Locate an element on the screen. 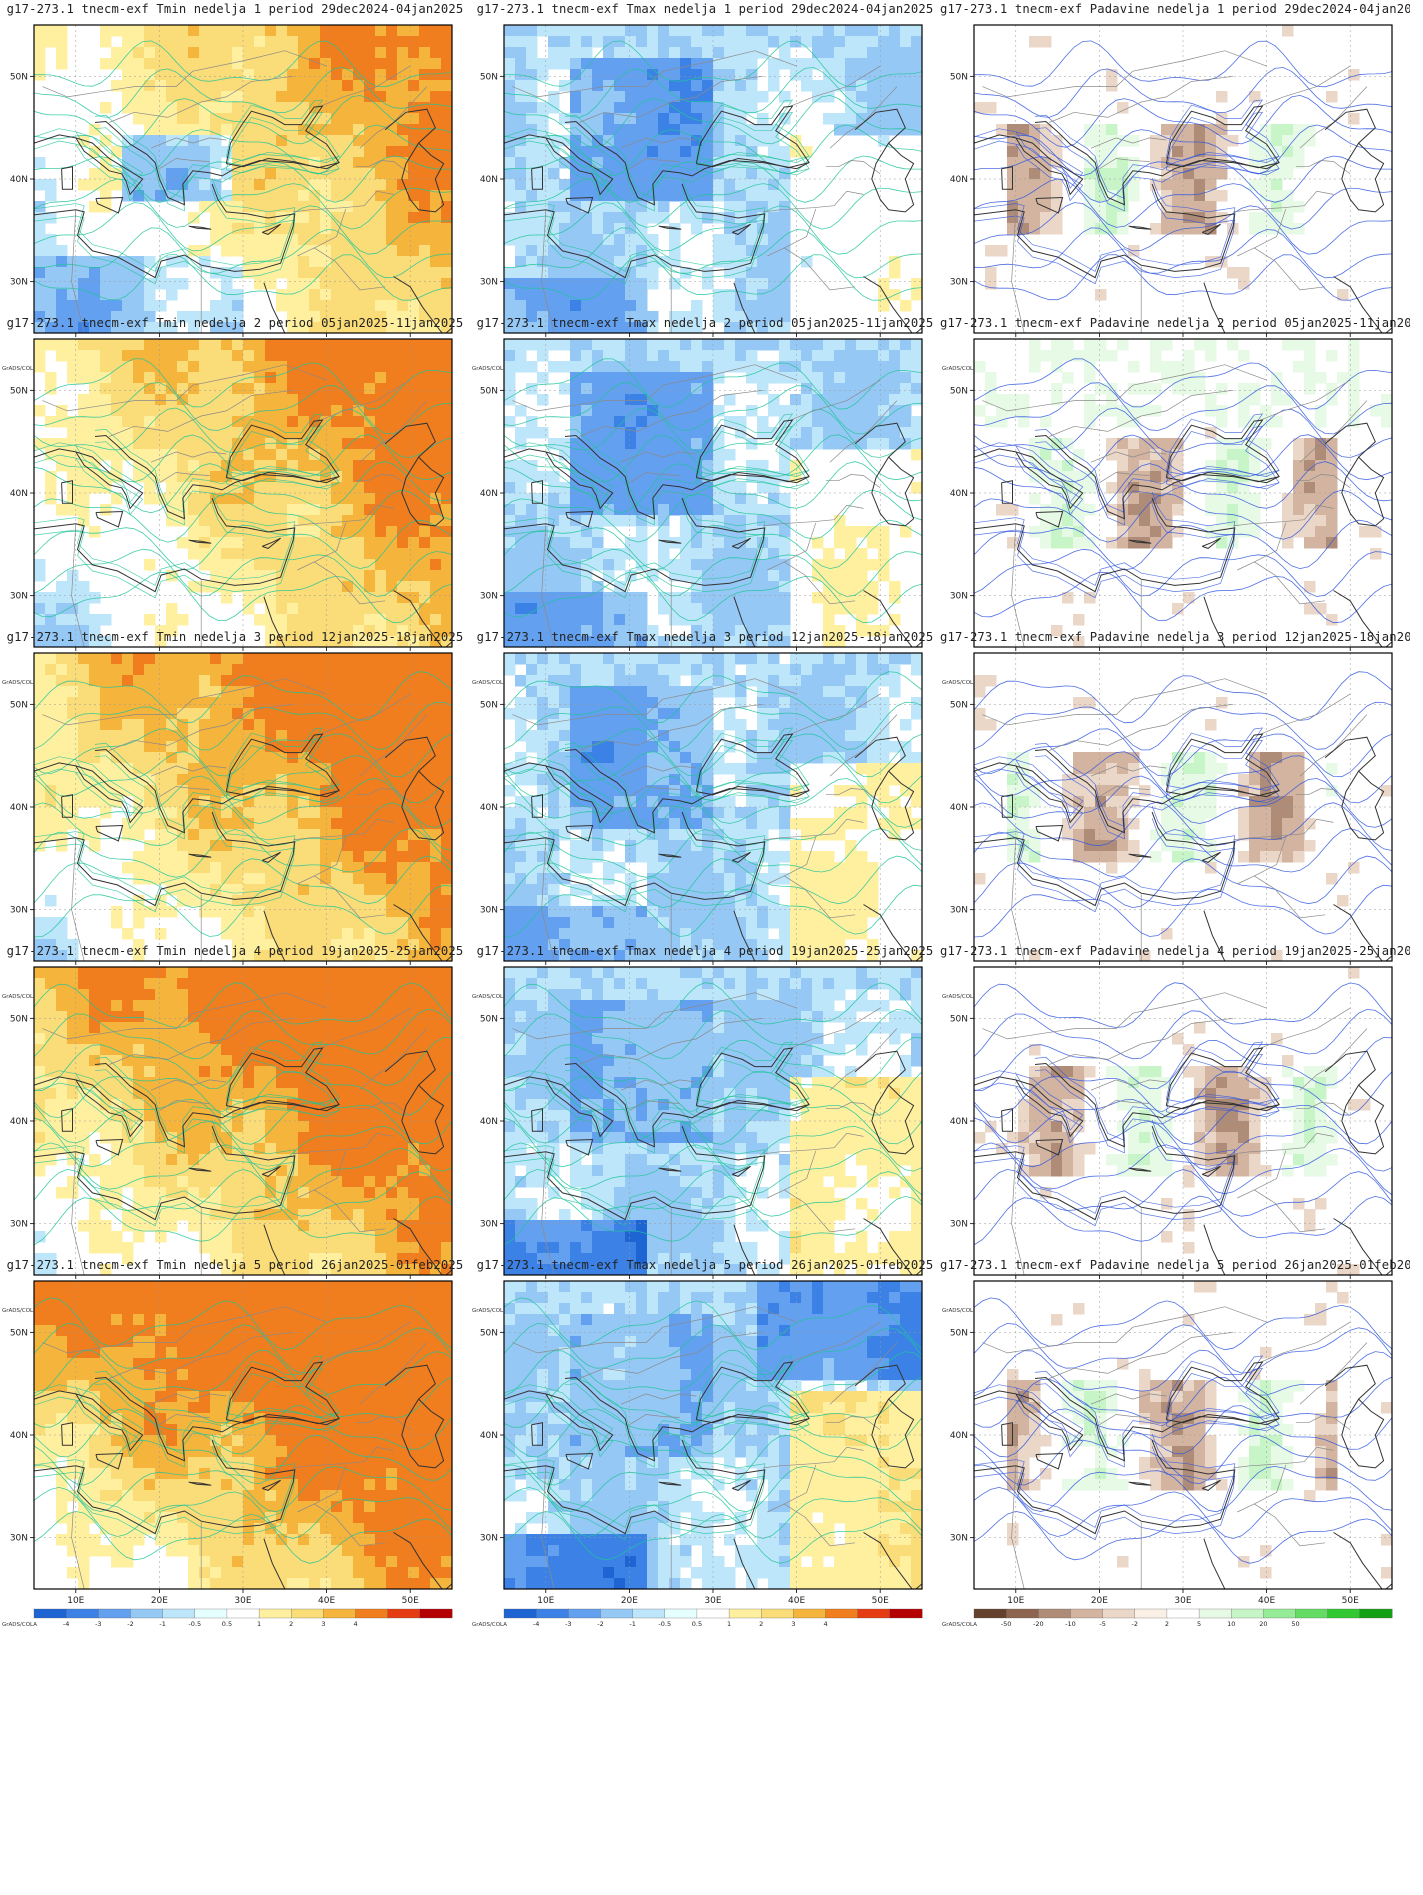 The width and height of the screenshot is (1423, 1895). anomaly-field is located at coordinates (713, 493).